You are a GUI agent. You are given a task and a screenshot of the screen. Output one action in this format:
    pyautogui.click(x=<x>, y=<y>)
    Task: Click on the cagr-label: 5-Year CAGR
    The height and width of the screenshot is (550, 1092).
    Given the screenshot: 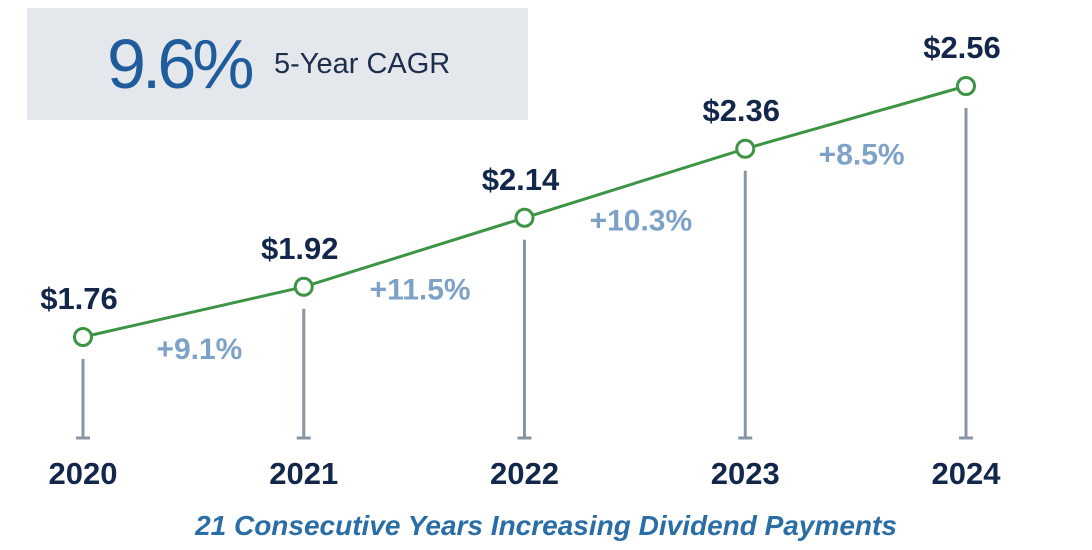 What is the action you would take?
    pyautogui.click(x=362, y=64)
    